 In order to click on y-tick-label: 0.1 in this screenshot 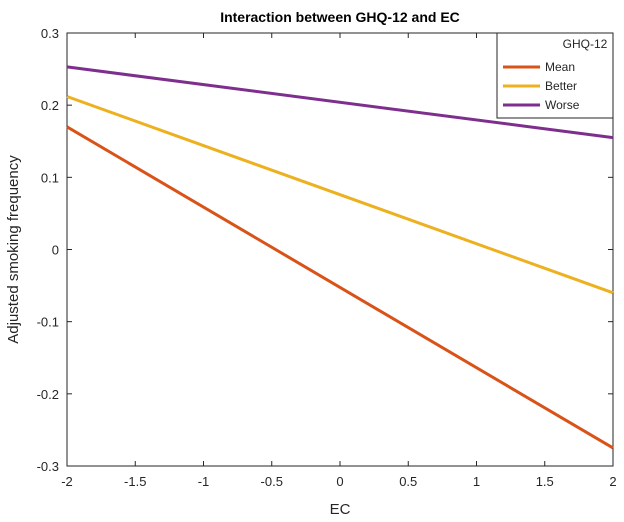, I will do `click(50, 177)`.